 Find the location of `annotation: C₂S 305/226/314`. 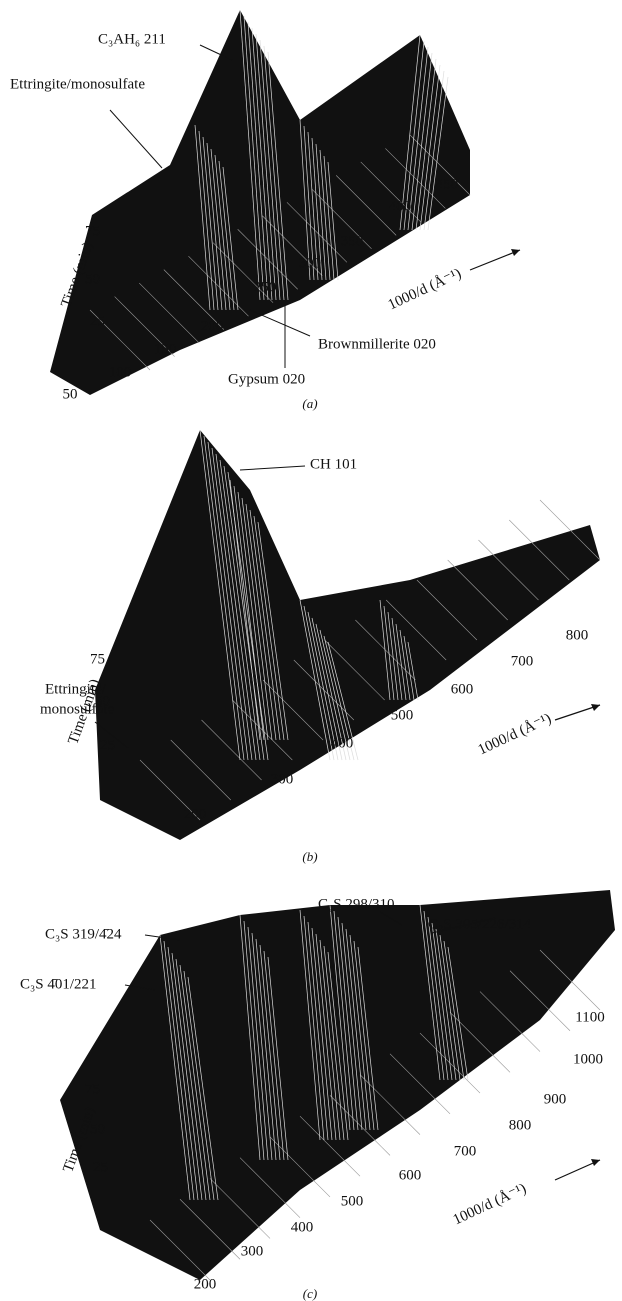

annotation: C₂S 305/226/314 is located at coordinates (480, 924).